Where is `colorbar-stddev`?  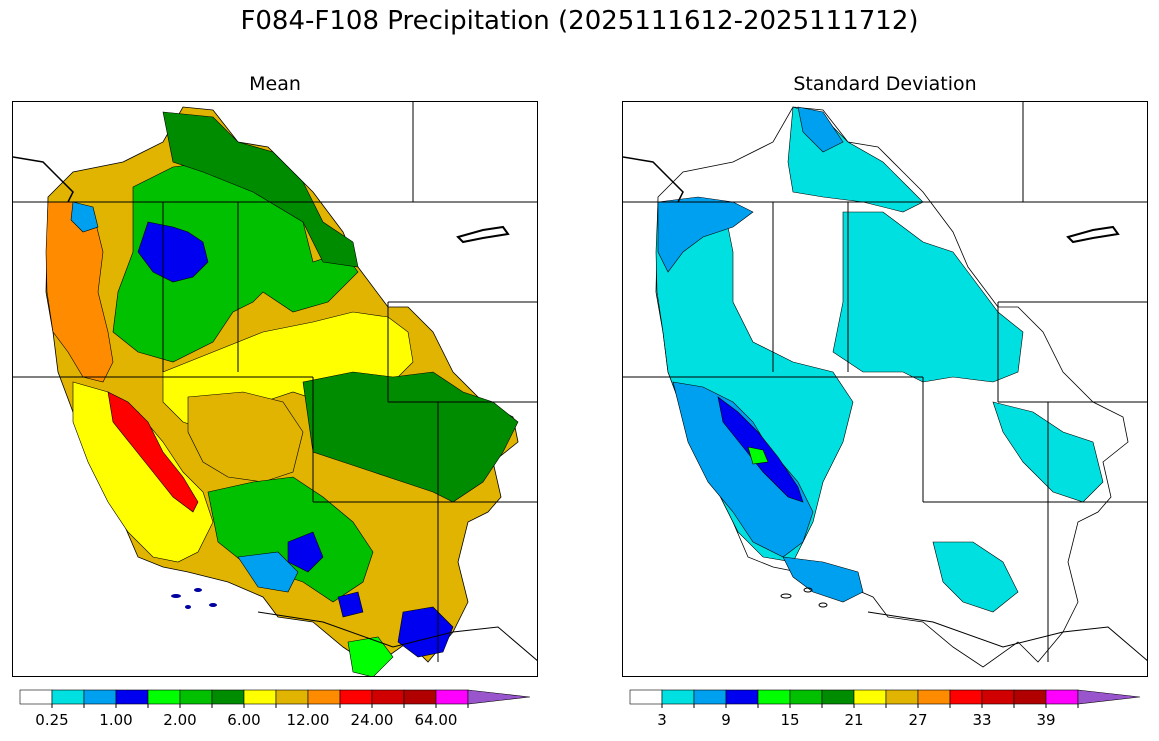
colorbar-stddev is located at coordinates (885, 698).